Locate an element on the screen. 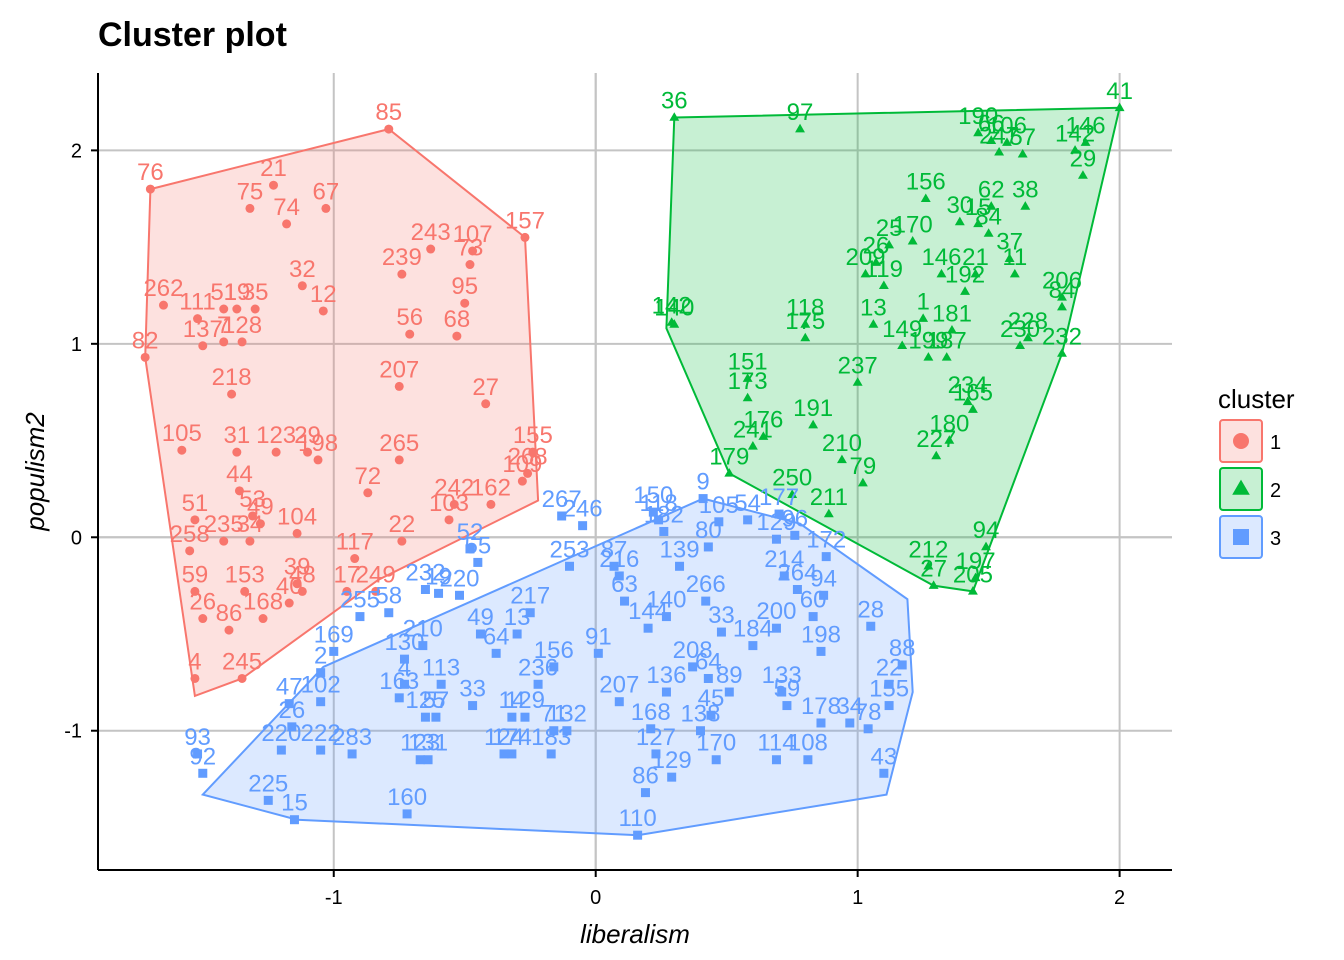  y-axis-label: populism2 is located at coordinates (35, 472).